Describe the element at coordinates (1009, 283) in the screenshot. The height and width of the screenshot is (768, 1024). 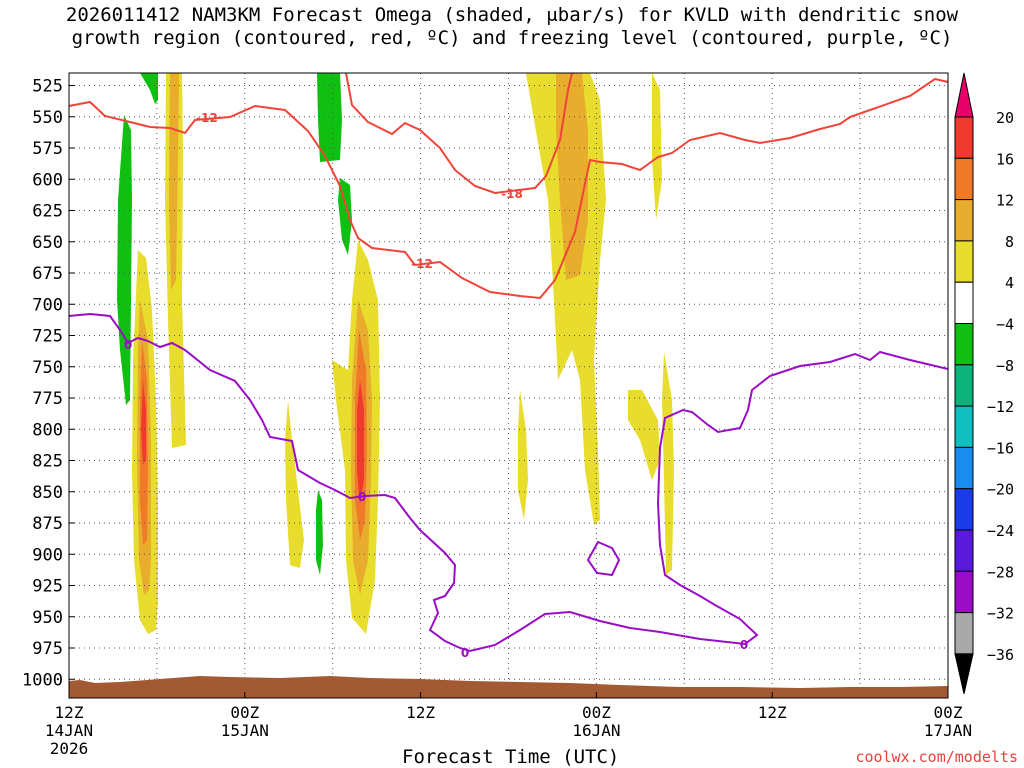
I see `colorbar-label: 4` at that location.